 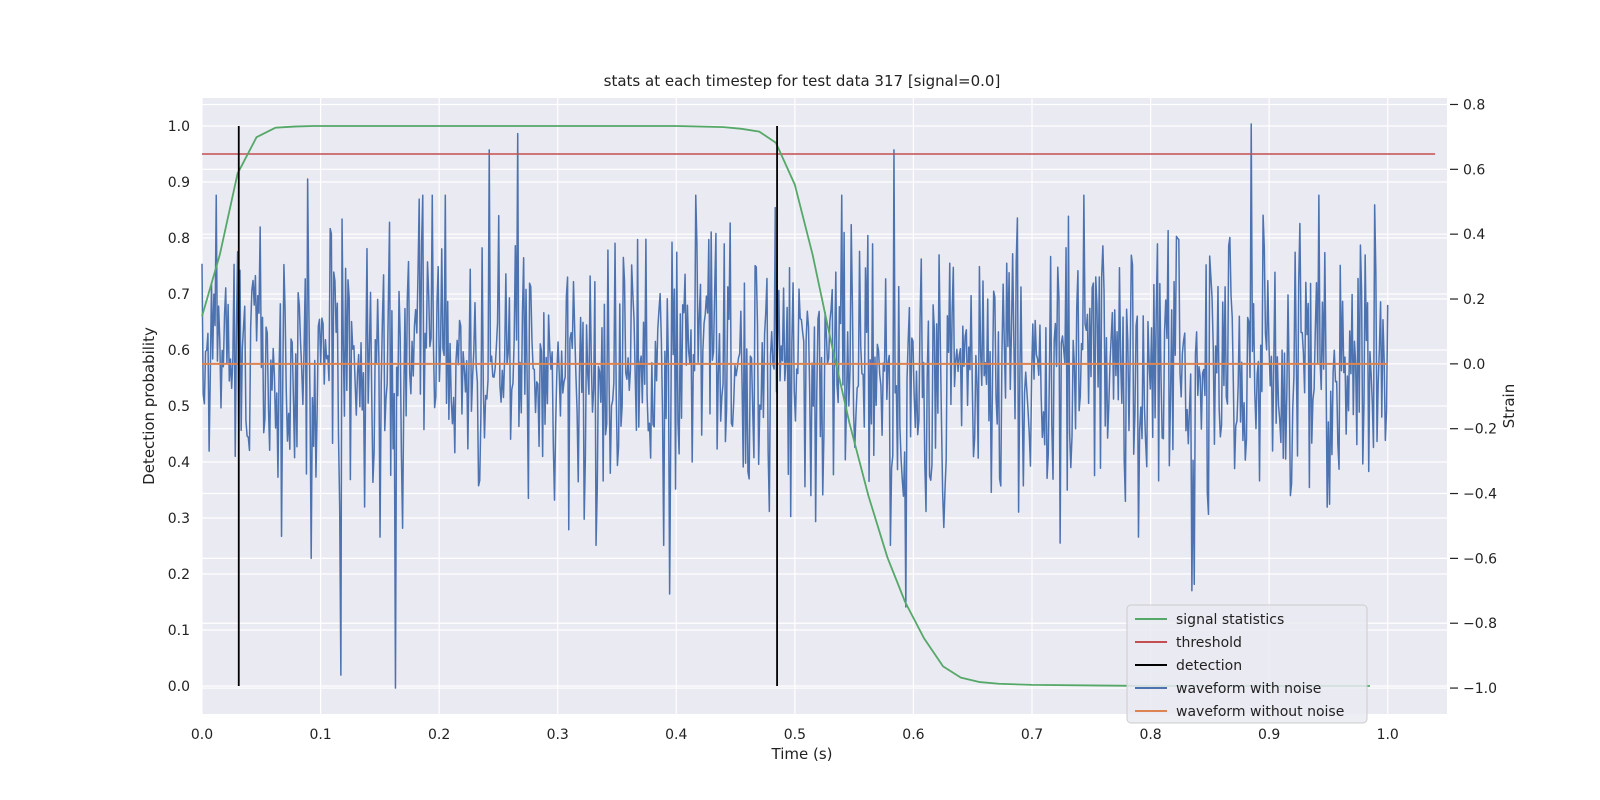 What do you see at coordinates (202, 735) in the screenshot?
I see `x-tick-label: 0.0` at bounding box center [202, 735].